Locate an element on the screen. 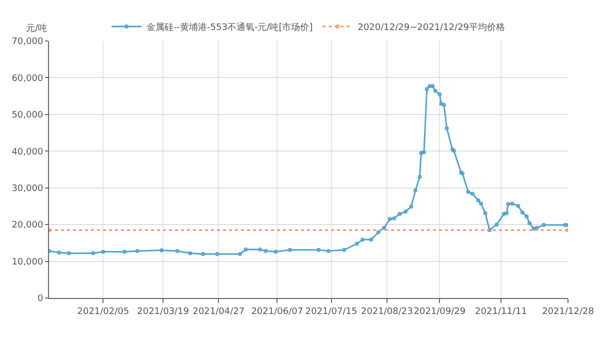 The height and width of the screenshot is (348, 600). x-tick-label: 2021/04/27 is located at coordinates (218, 311).